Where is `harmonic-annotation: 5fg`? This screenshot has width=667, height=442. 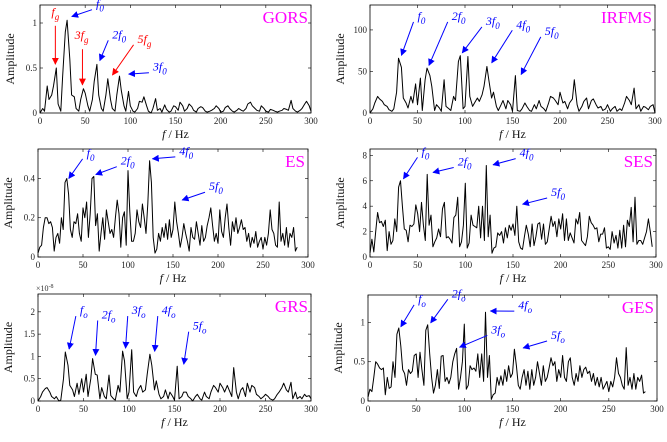
harmonic-annotation: 5fg is located at coordinates (145, 40).